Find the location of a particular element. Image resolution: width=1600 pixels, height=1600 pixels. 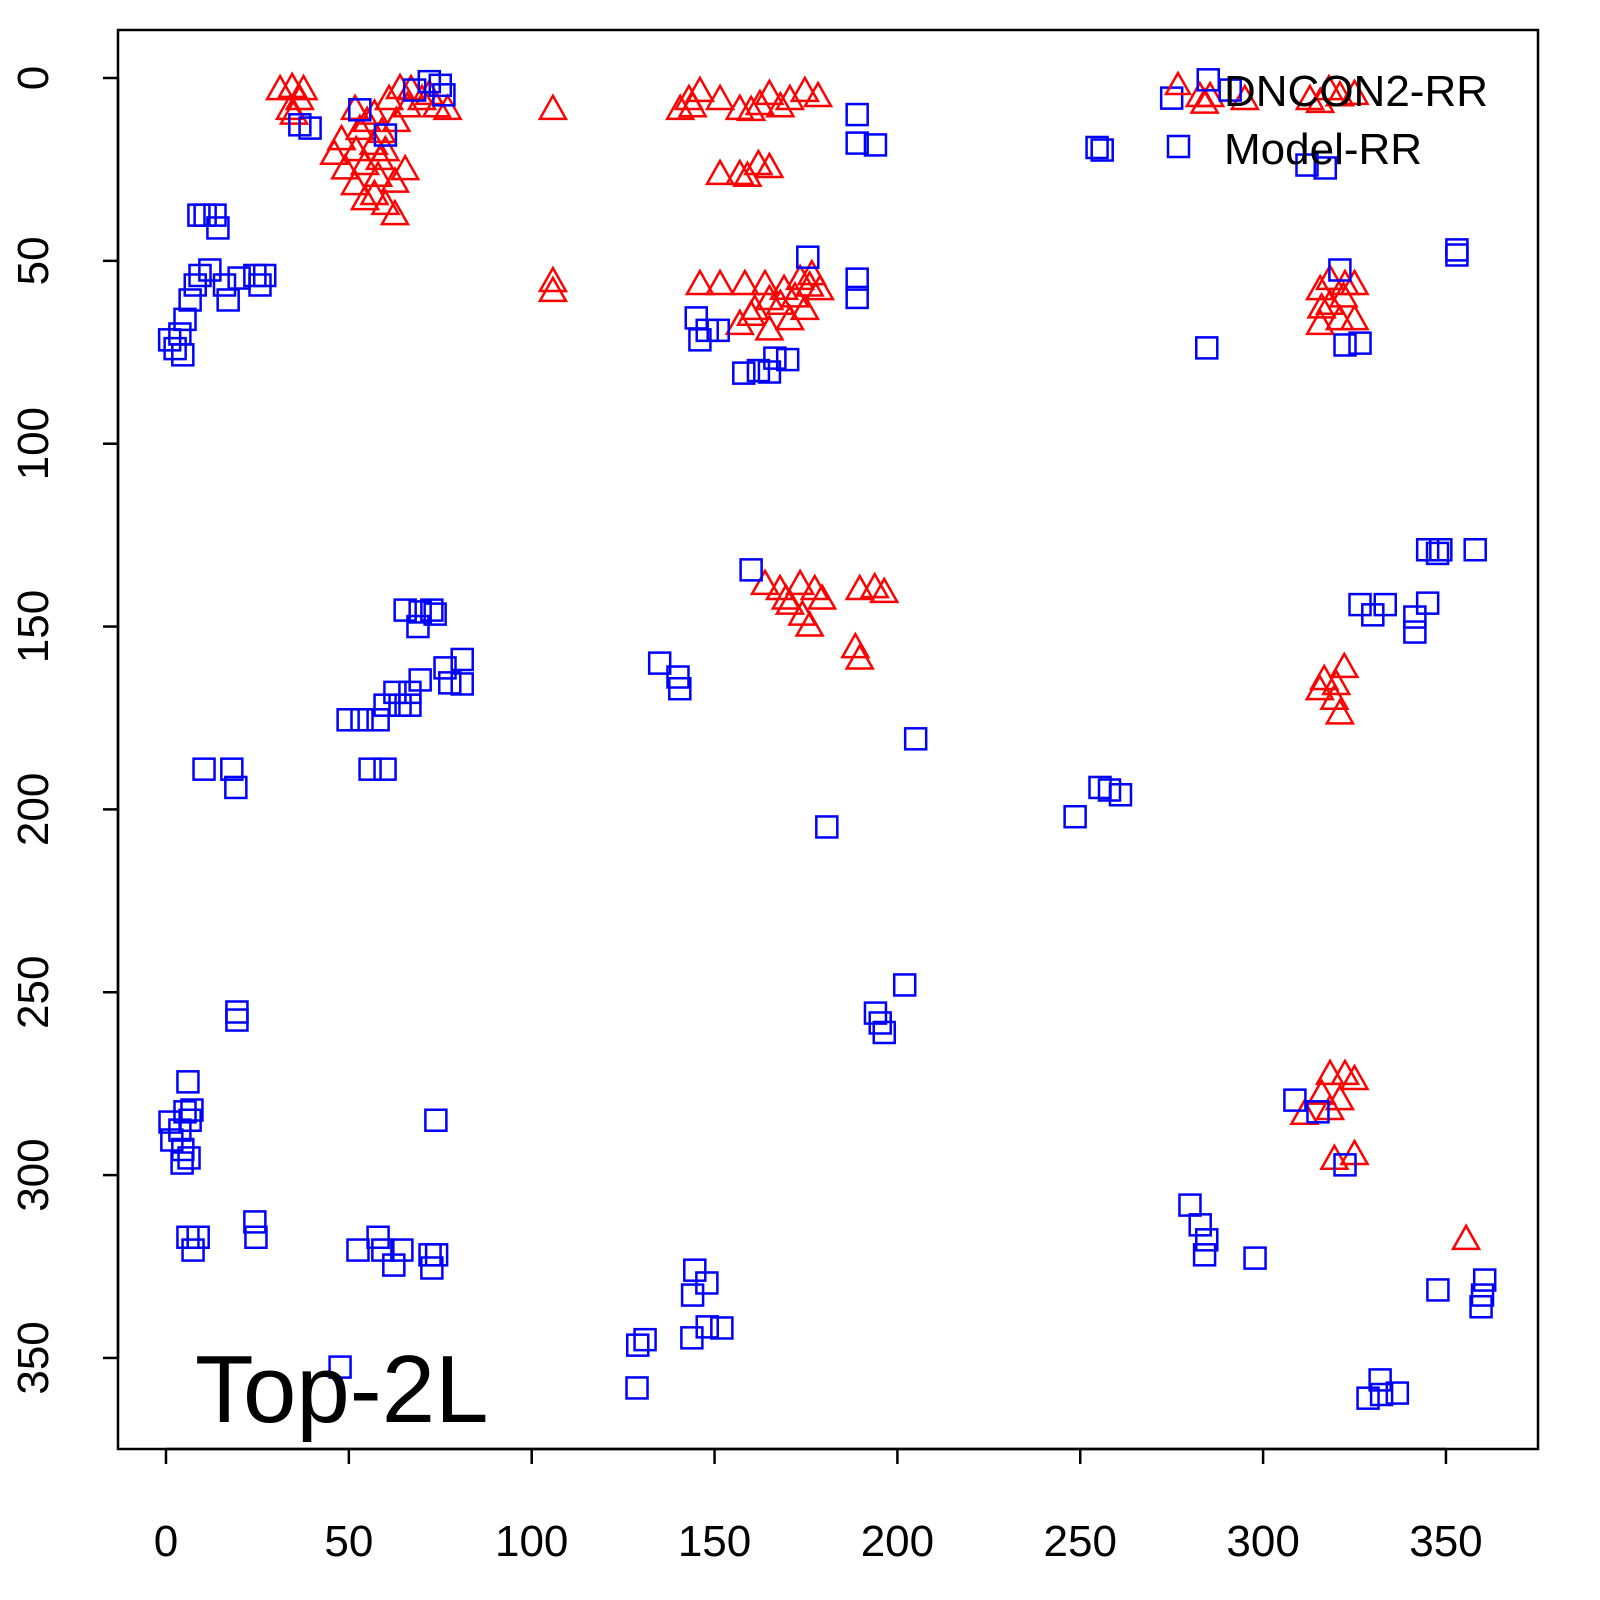

y-axis: 0 50 100 150 200 250 300 350 is located at coordinates (64, 730).